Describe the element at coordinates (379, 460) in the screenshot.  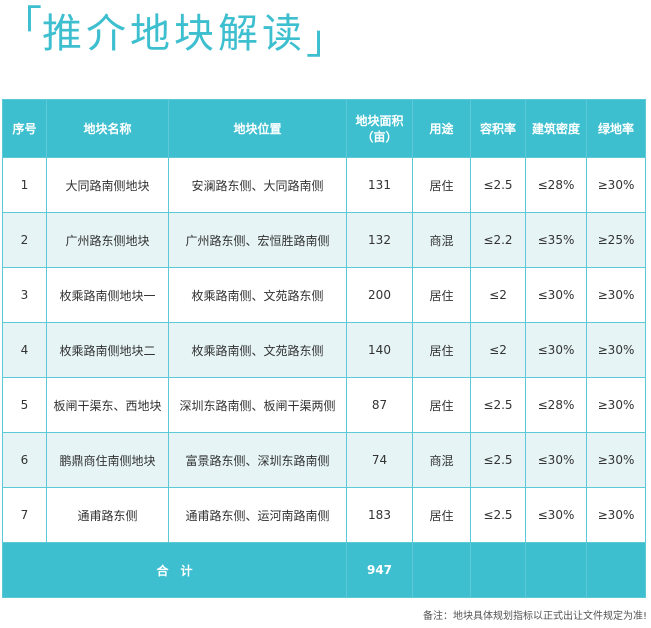
I see `table-cell: 74` at that location.